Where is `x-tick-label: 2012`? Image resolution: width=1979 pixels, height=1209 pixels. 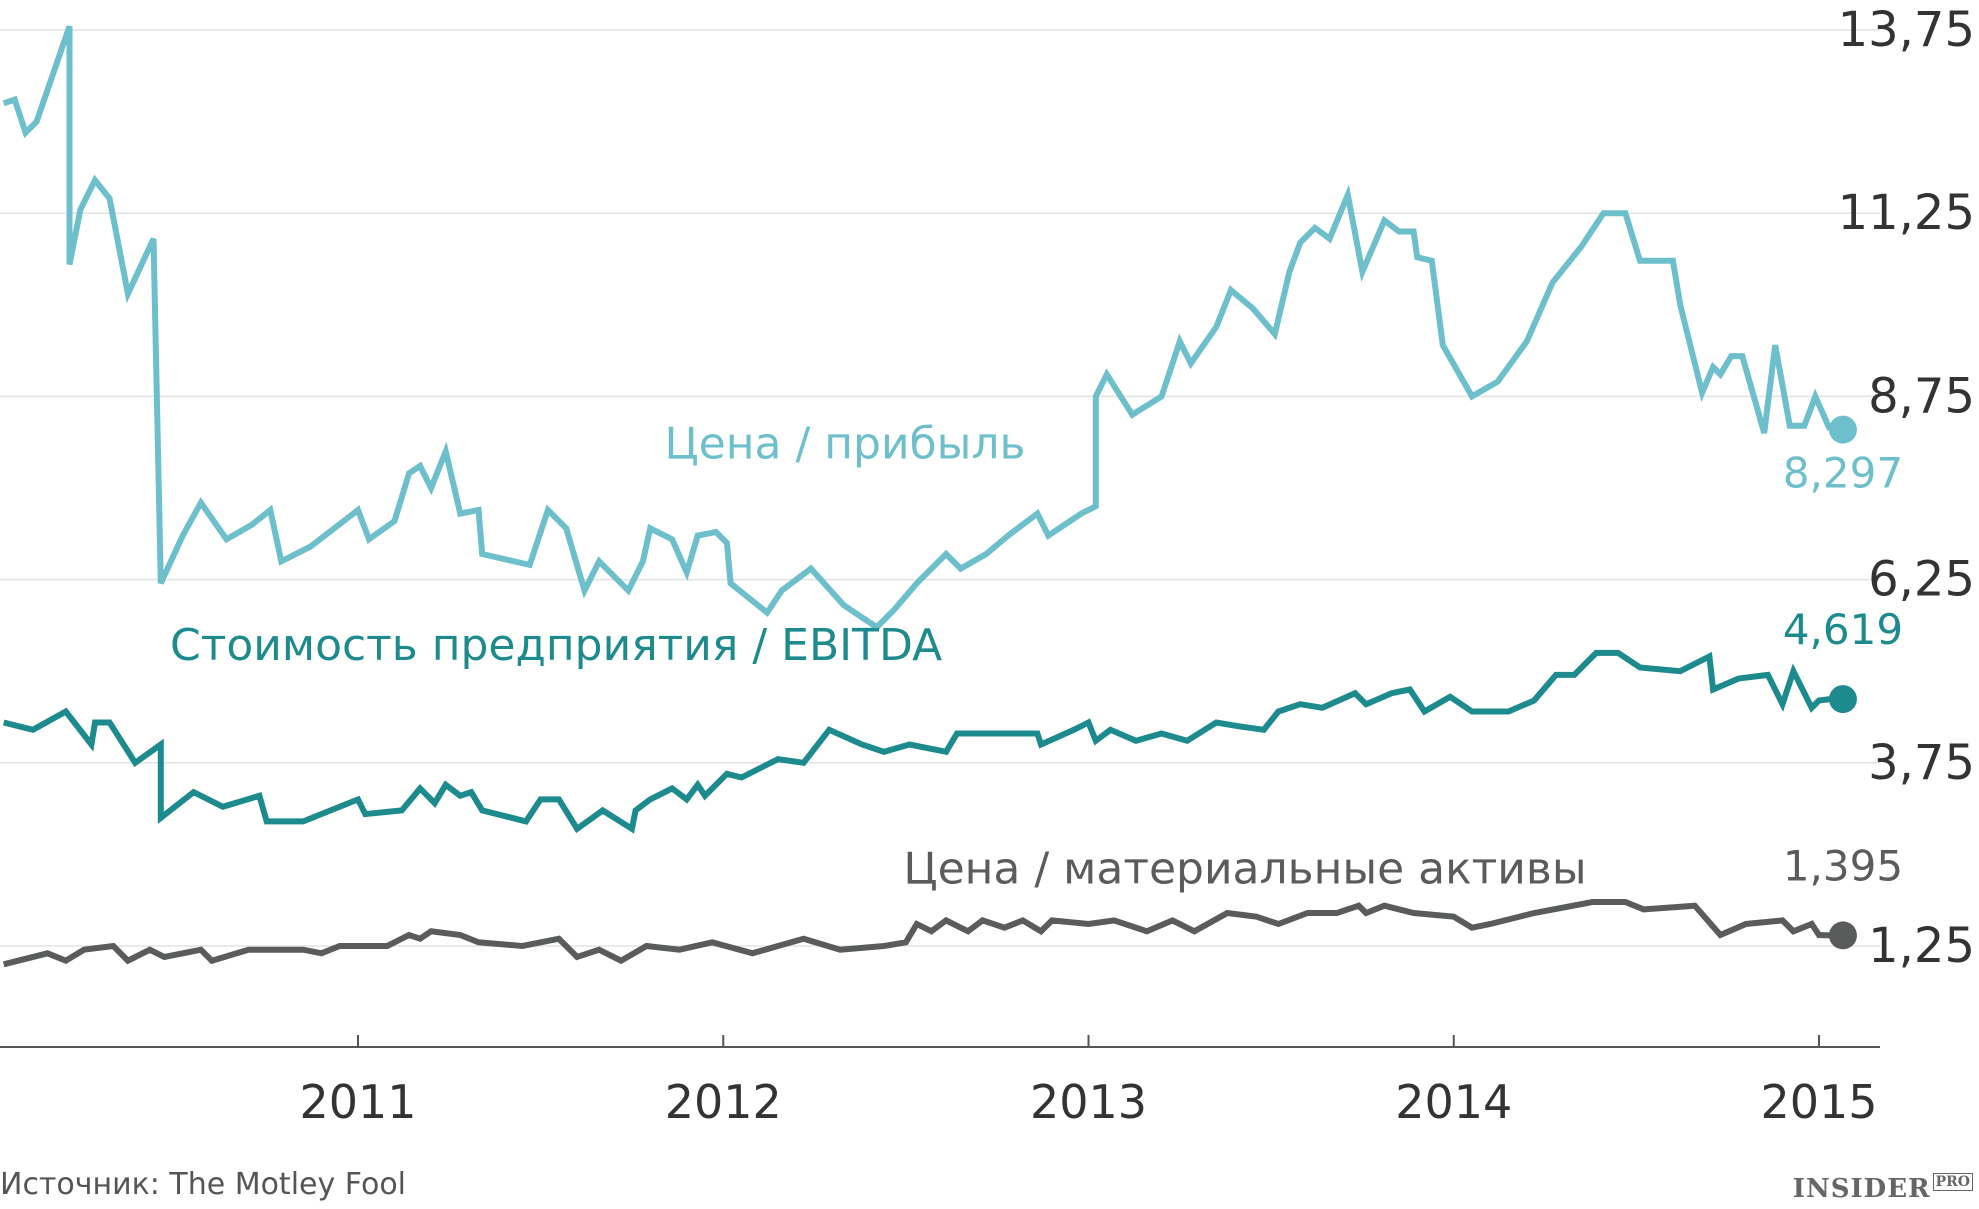
x-tick-label: 2012 is located at coordinates (723, 1102).